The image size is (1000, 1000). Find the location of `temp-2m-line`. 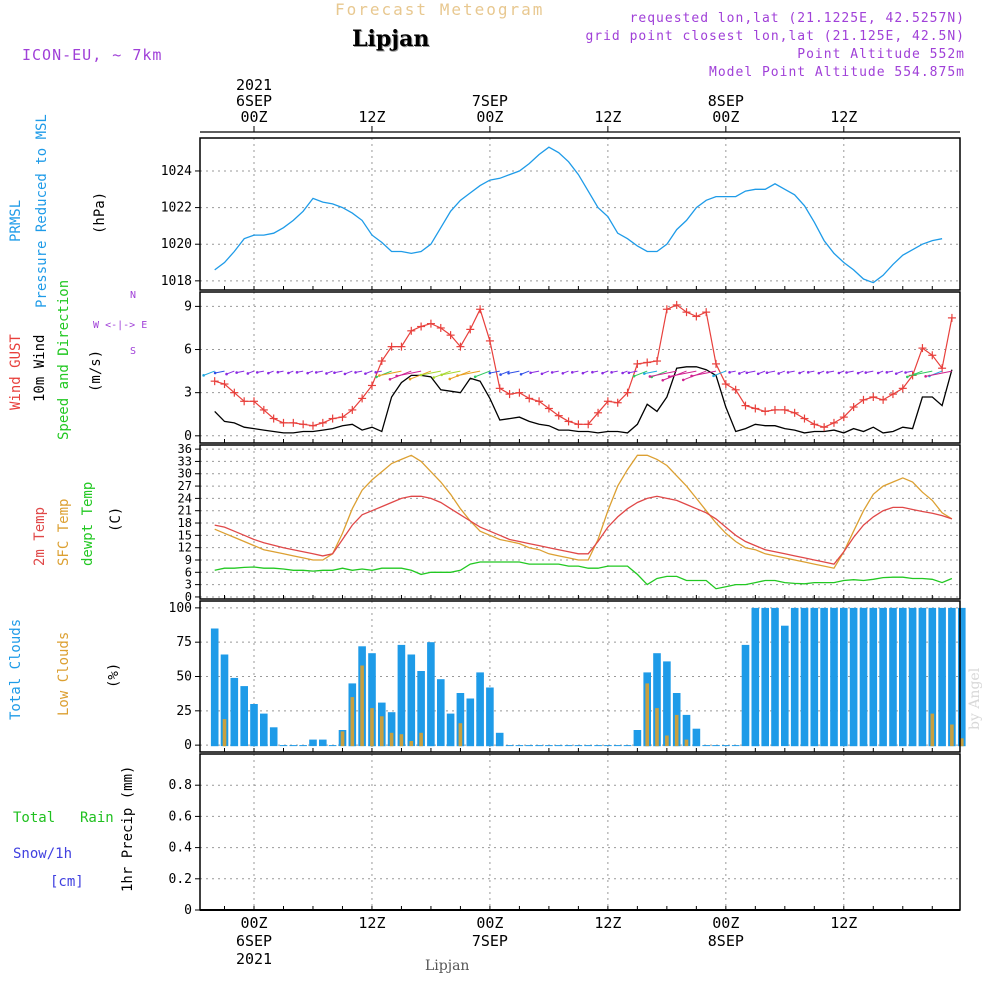

temp-2m-line is located at coordinates (583, 530).